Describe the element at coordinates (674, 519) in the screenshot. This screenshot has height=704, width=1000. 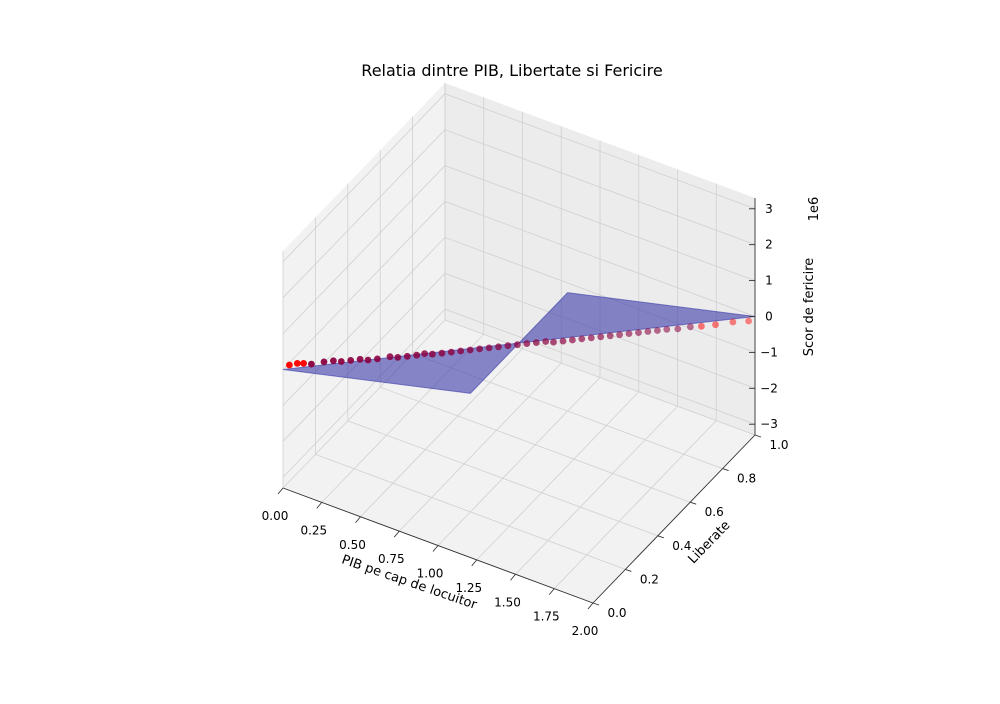
I see `y-axis-line` at that location.